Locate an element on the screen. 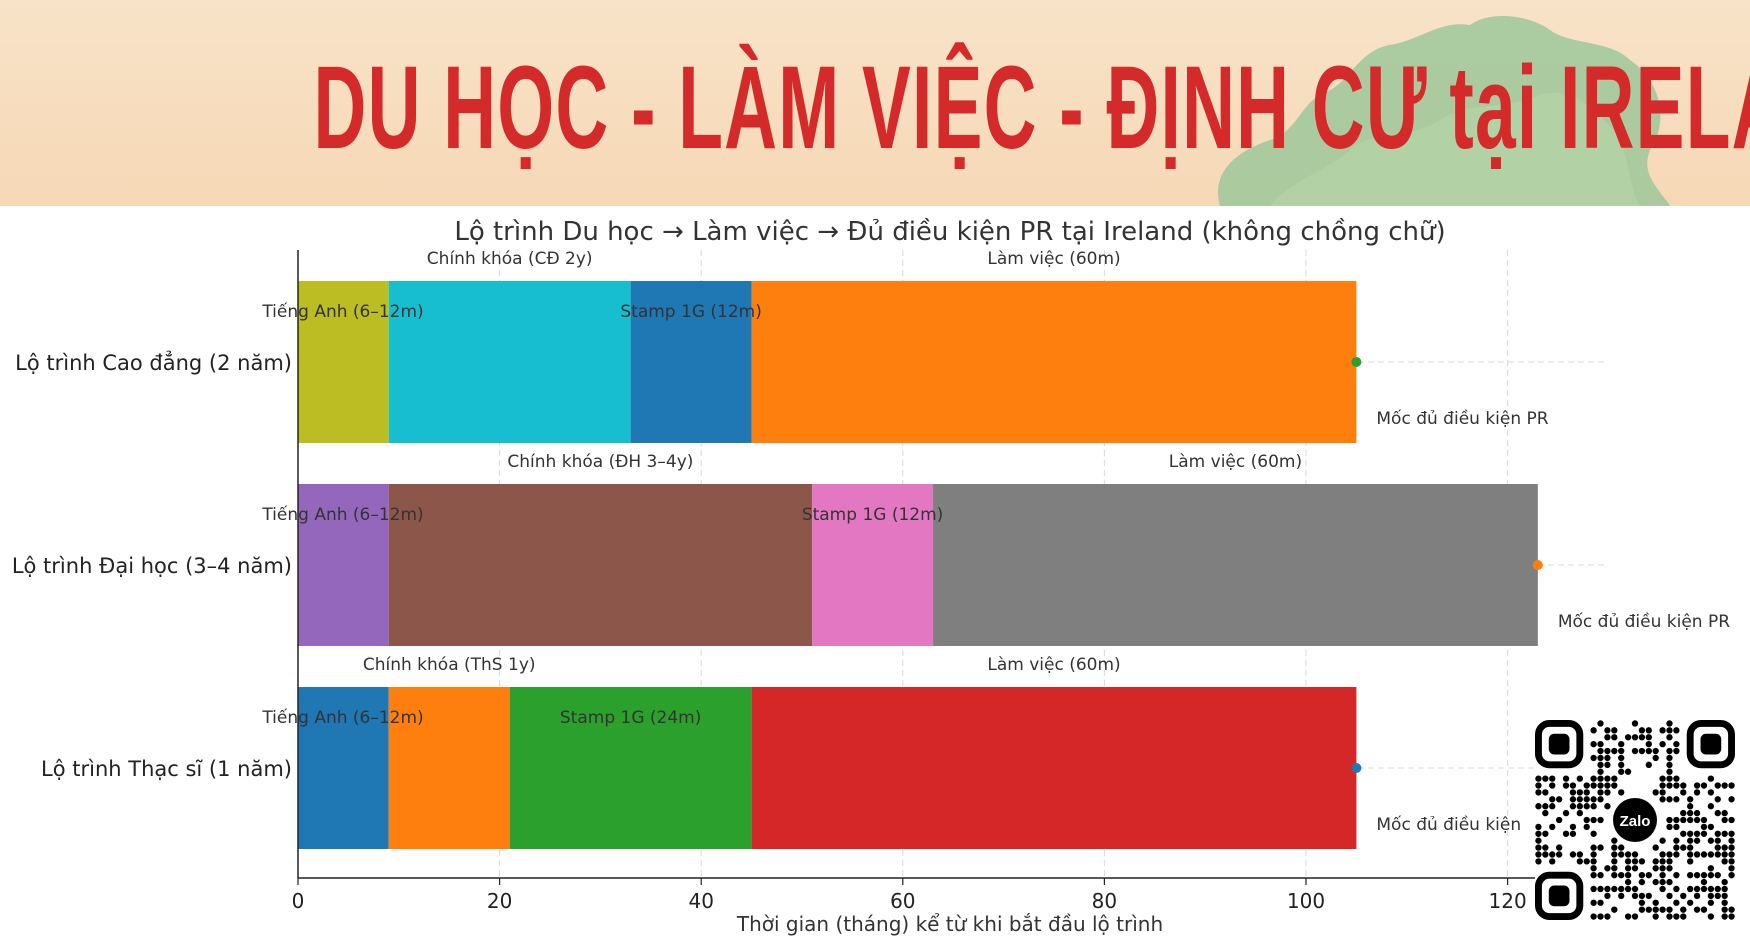  x-tick-label: 0 is located at coordinates (298, 901).